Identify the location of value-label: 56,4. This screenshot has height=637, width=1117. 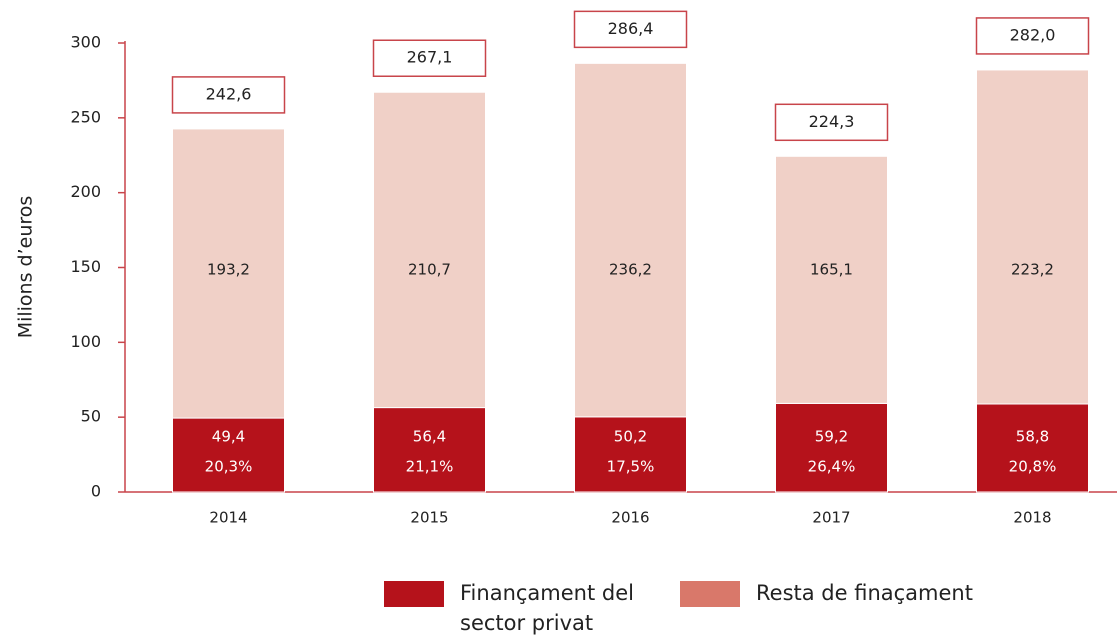
(429, 437).